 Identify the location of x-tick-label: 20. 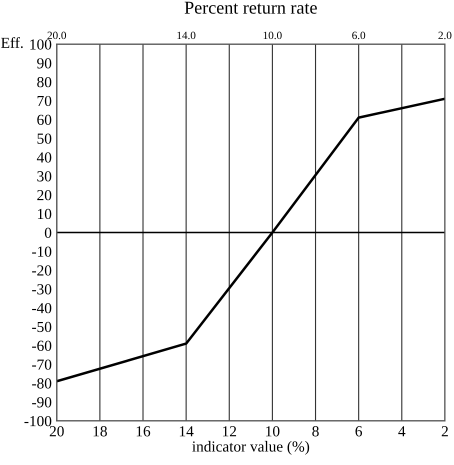
(57, 431).